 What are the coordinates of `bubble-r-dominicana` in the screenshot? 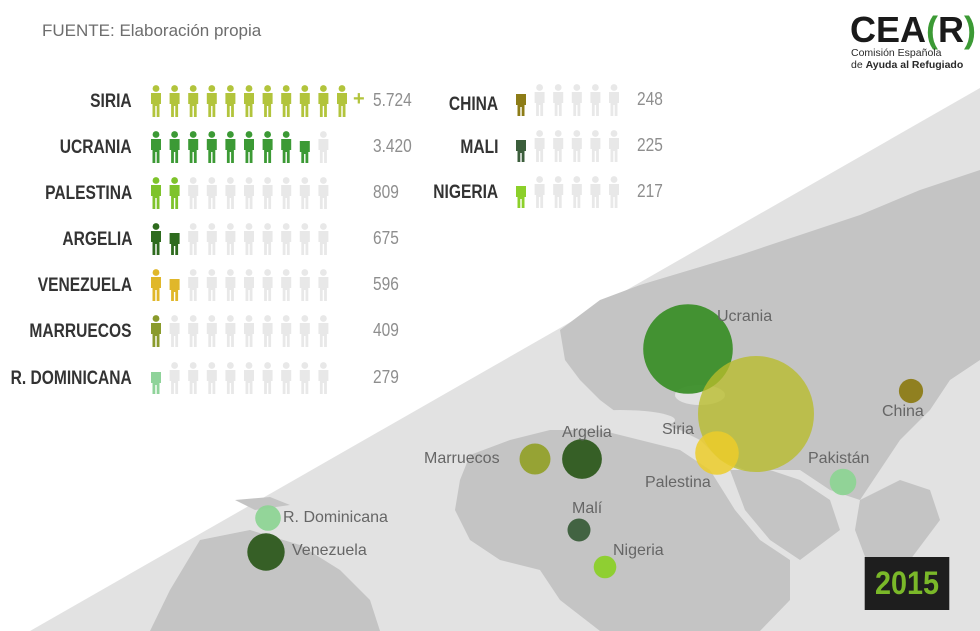 It's located at (268, 518).